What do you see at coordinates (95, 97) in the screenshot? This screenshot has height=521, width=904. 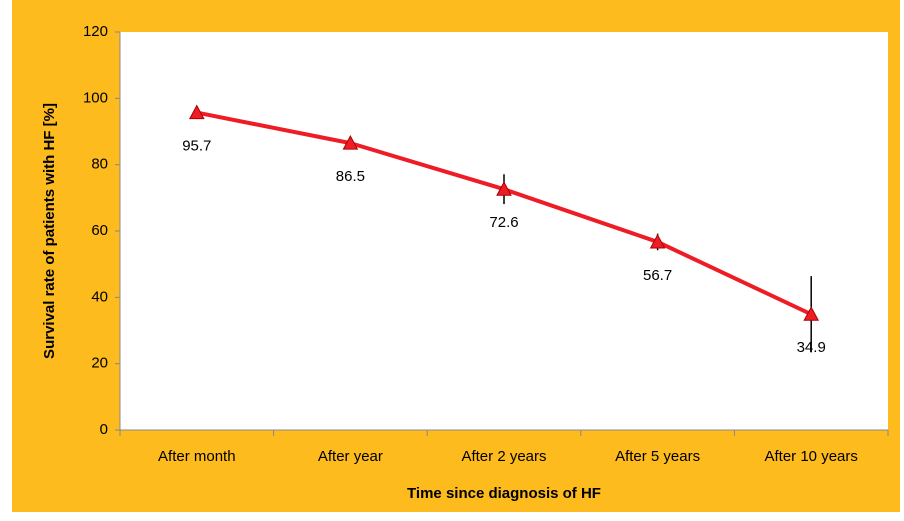 I see `y-tick-label: 100` at bounding box center [95, 97].